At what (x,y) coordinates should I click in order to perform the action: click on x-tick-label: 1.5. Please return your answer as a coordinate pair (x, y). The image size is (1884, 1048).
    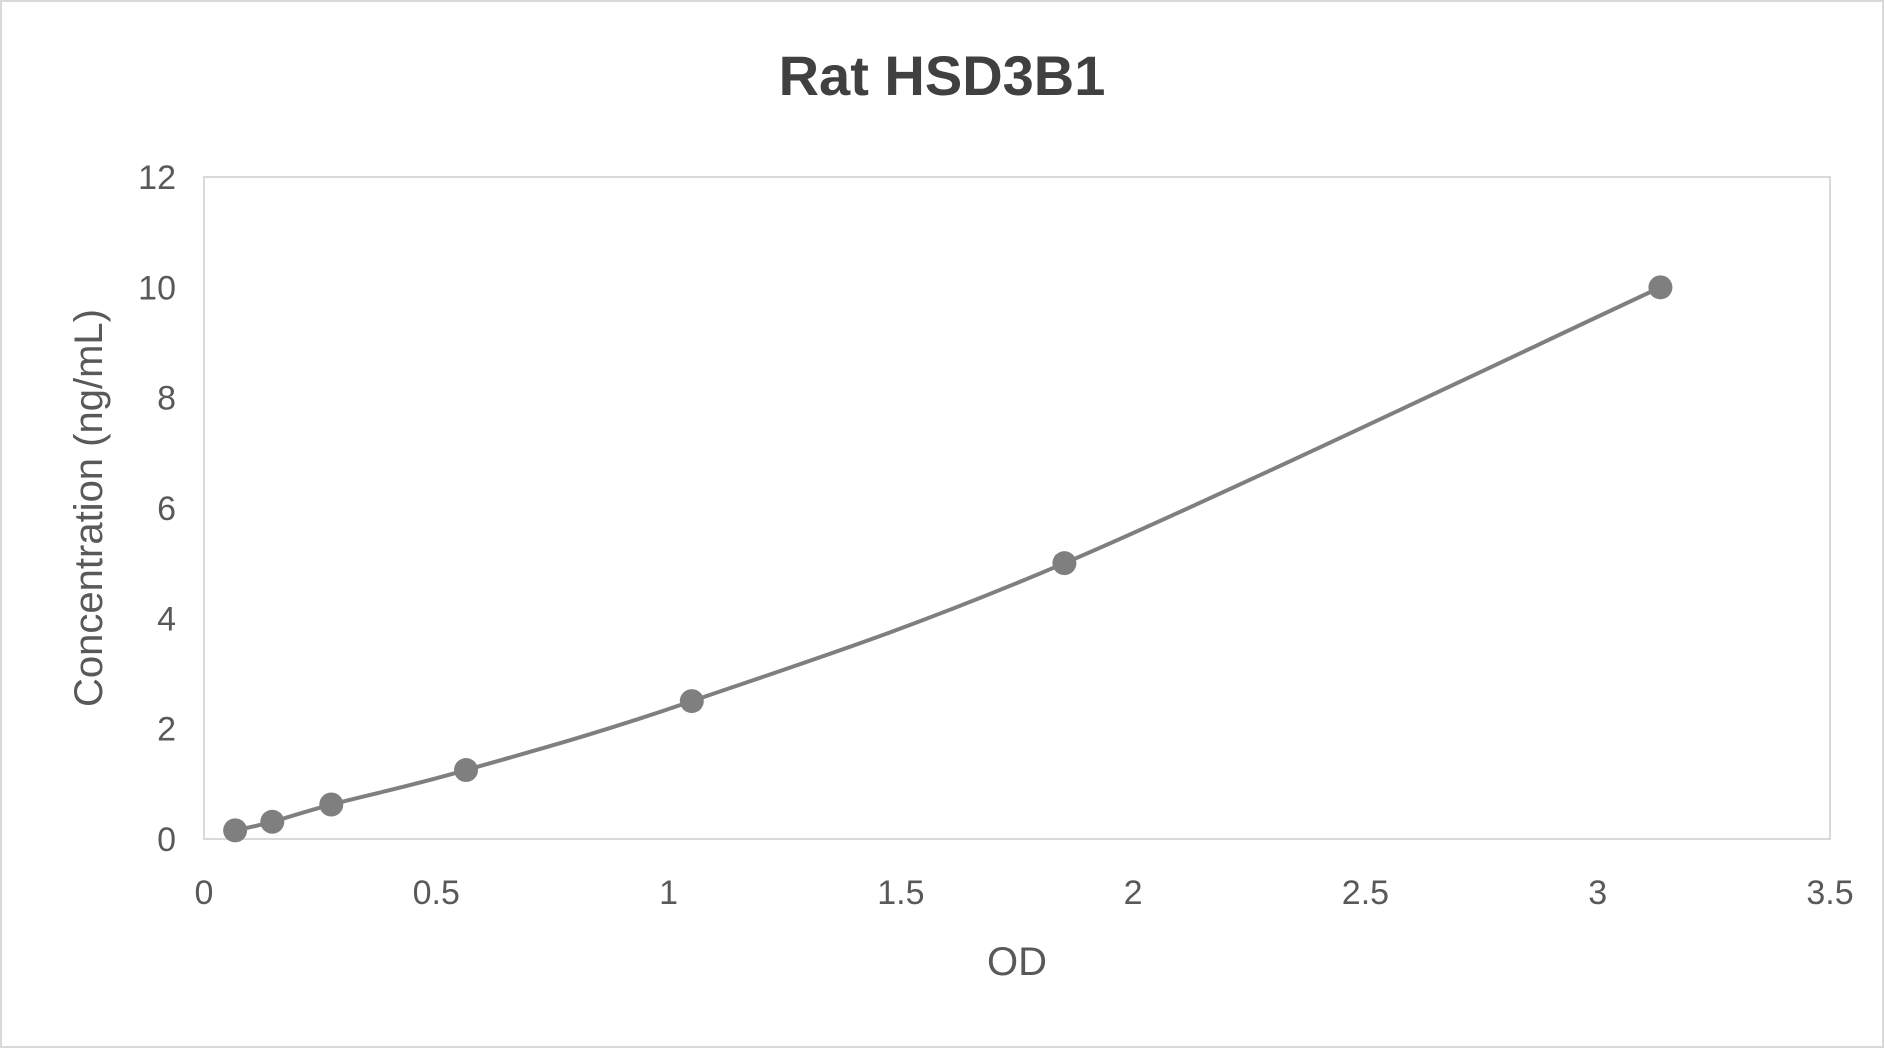
    Looking at the image, I should click on (900, 893).